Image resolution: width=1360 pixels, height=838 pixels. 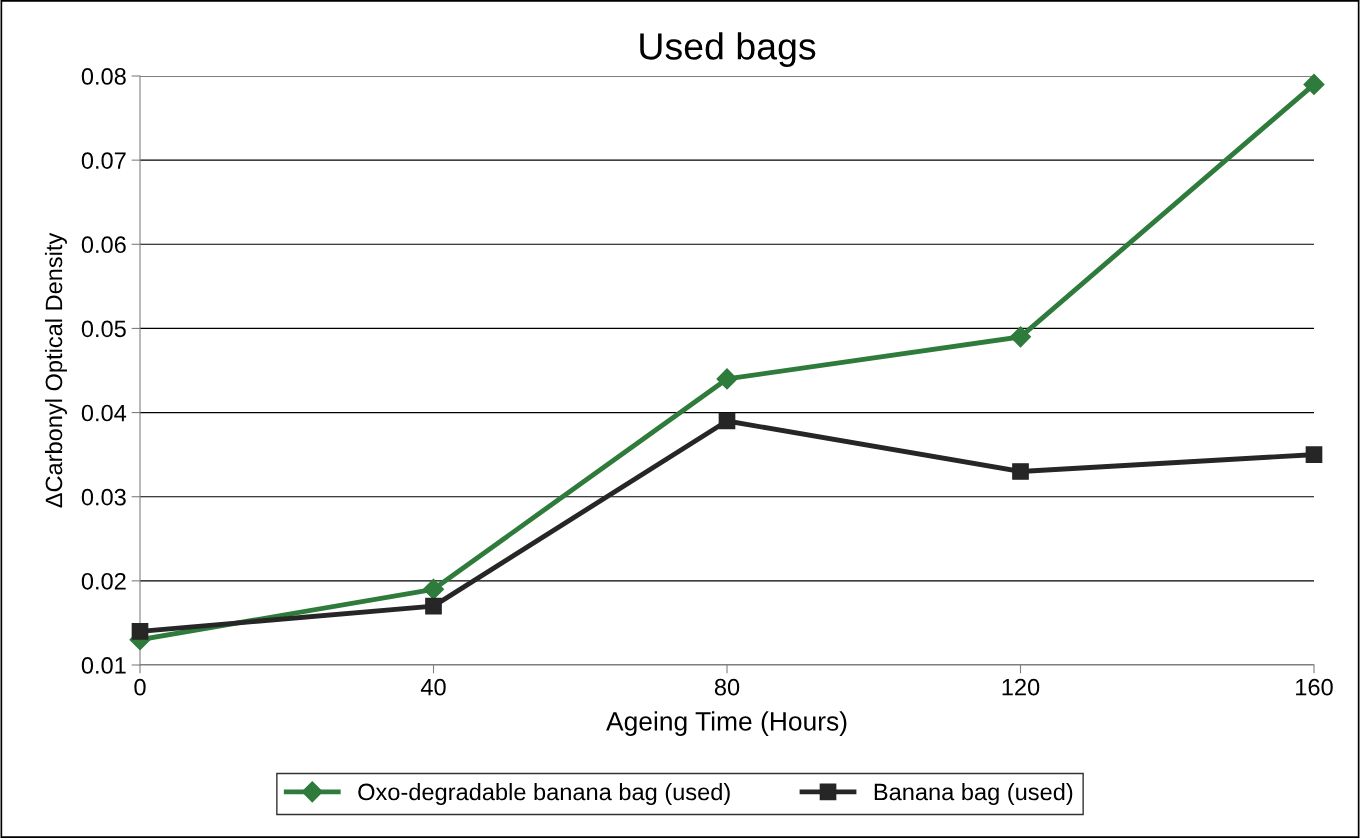 I want to click on x-tick-label: 120, so click(x=1021, y=687).